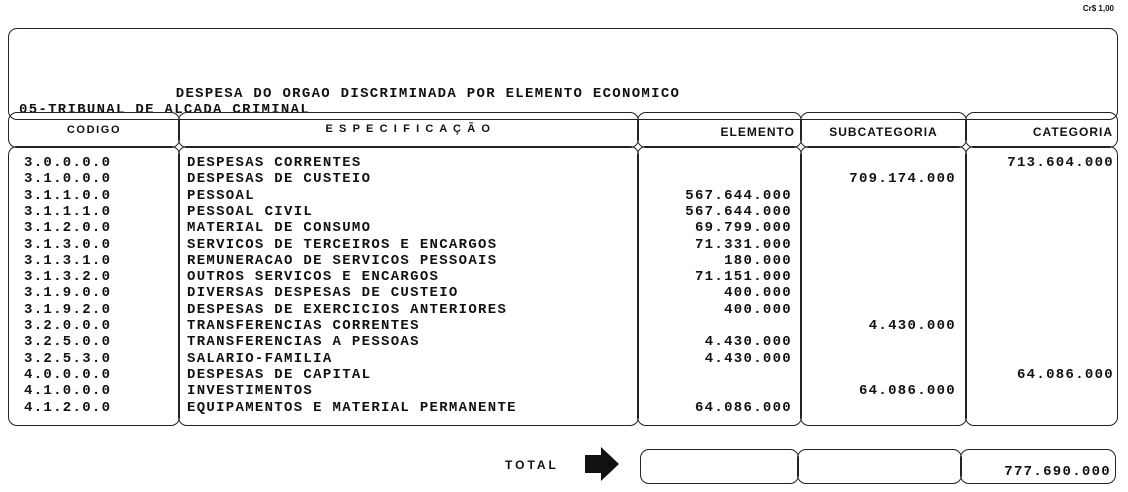  What do you see at coordinates (260, 358) in the screenshot?
I see `cell-especificacao: SALARIO-FAMILIA` at bounding box center [260, 358].